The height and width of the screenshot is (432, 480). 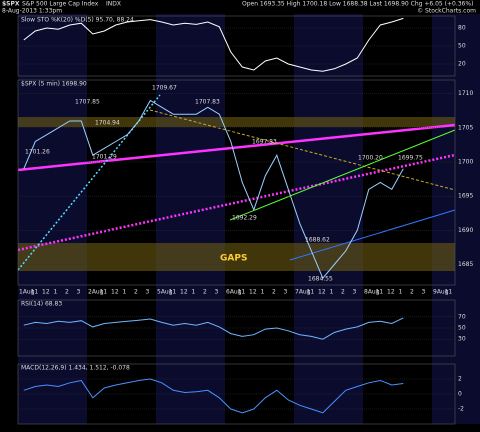 I want to click on credit: © StockCharts.com, so click(x=446, y=11).